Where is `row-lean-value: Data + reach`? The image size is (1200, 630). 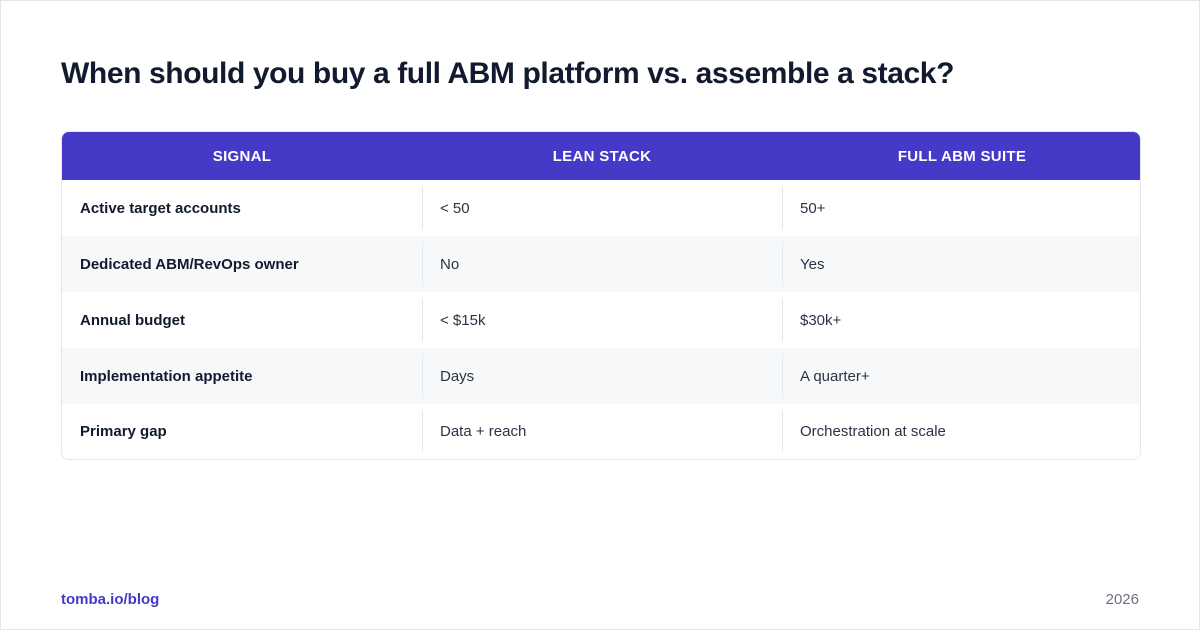 row-lean-value: Data + reach is located at coordinates (602, 431).